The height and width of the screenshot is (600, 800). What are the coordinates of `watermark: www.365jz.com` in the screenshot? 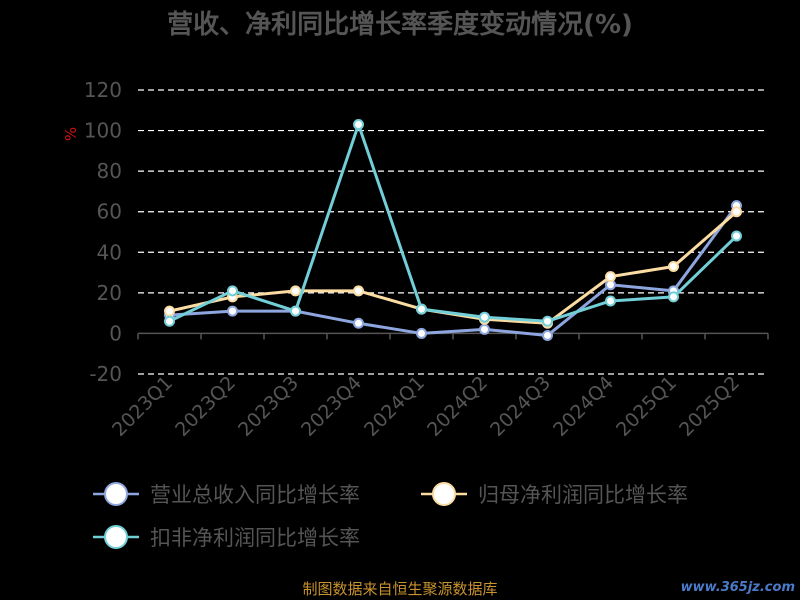 It's located at (738, 587).